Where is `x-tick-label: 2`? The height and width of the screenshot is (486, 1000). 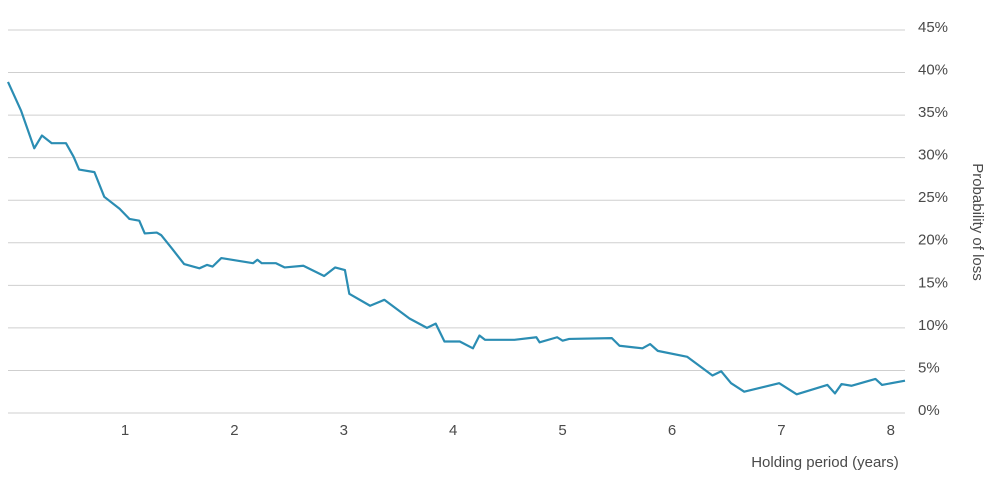 x-tick-label: 2 is located at coordinates (234, 430).